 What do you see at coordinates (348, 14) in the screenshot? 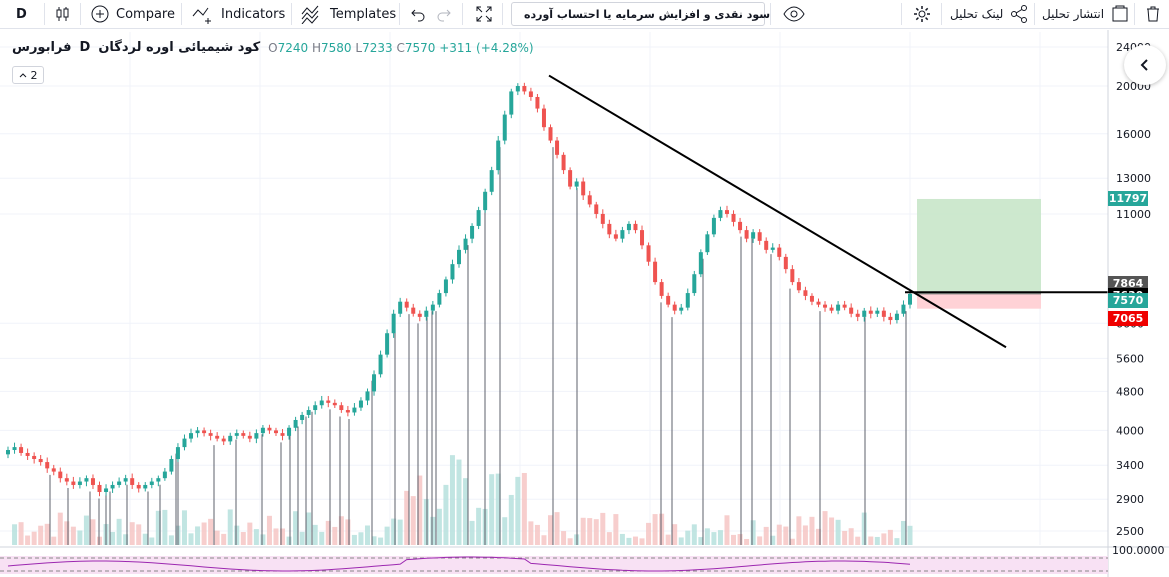
I see `templates-button: Templates` at bounding box center [348, 14].